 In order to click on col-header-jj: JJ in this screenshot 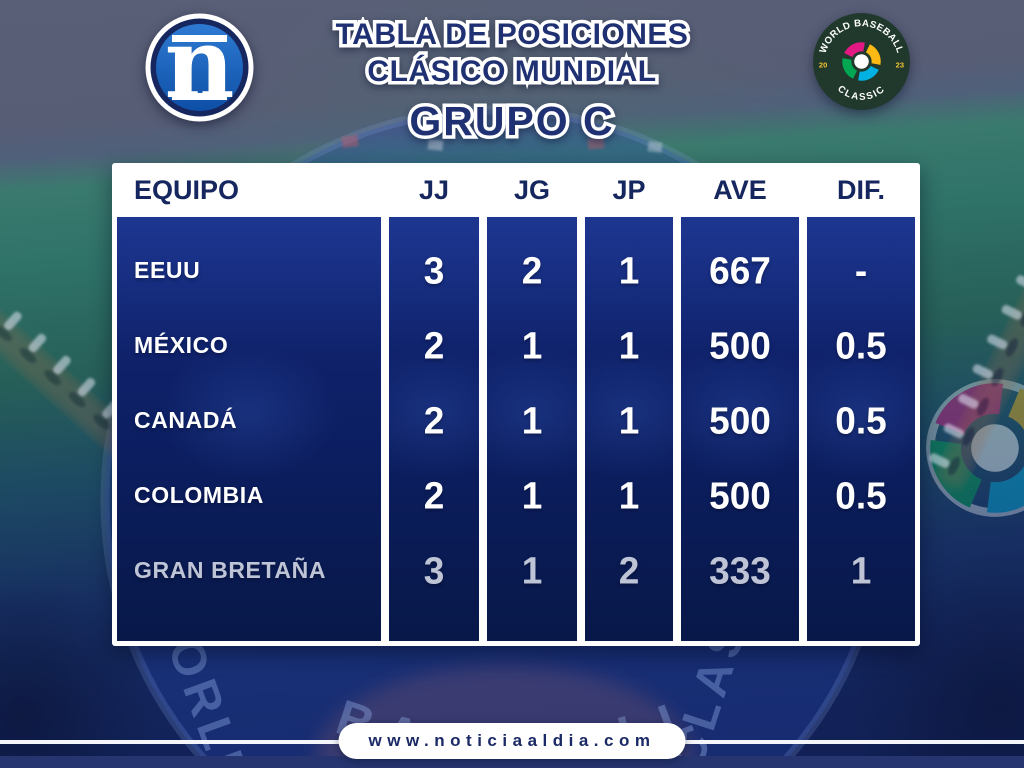, I will do `click(434, 189)`.